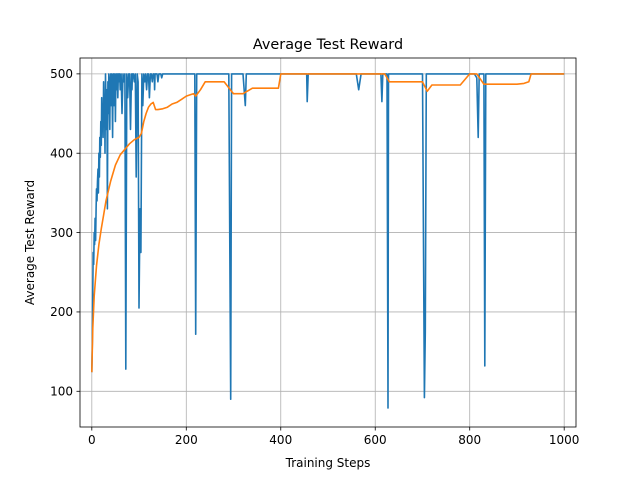  Describe the element at coordinates (564, 440) in the screenshot. I see `x-tick-label: 1000` at that location.